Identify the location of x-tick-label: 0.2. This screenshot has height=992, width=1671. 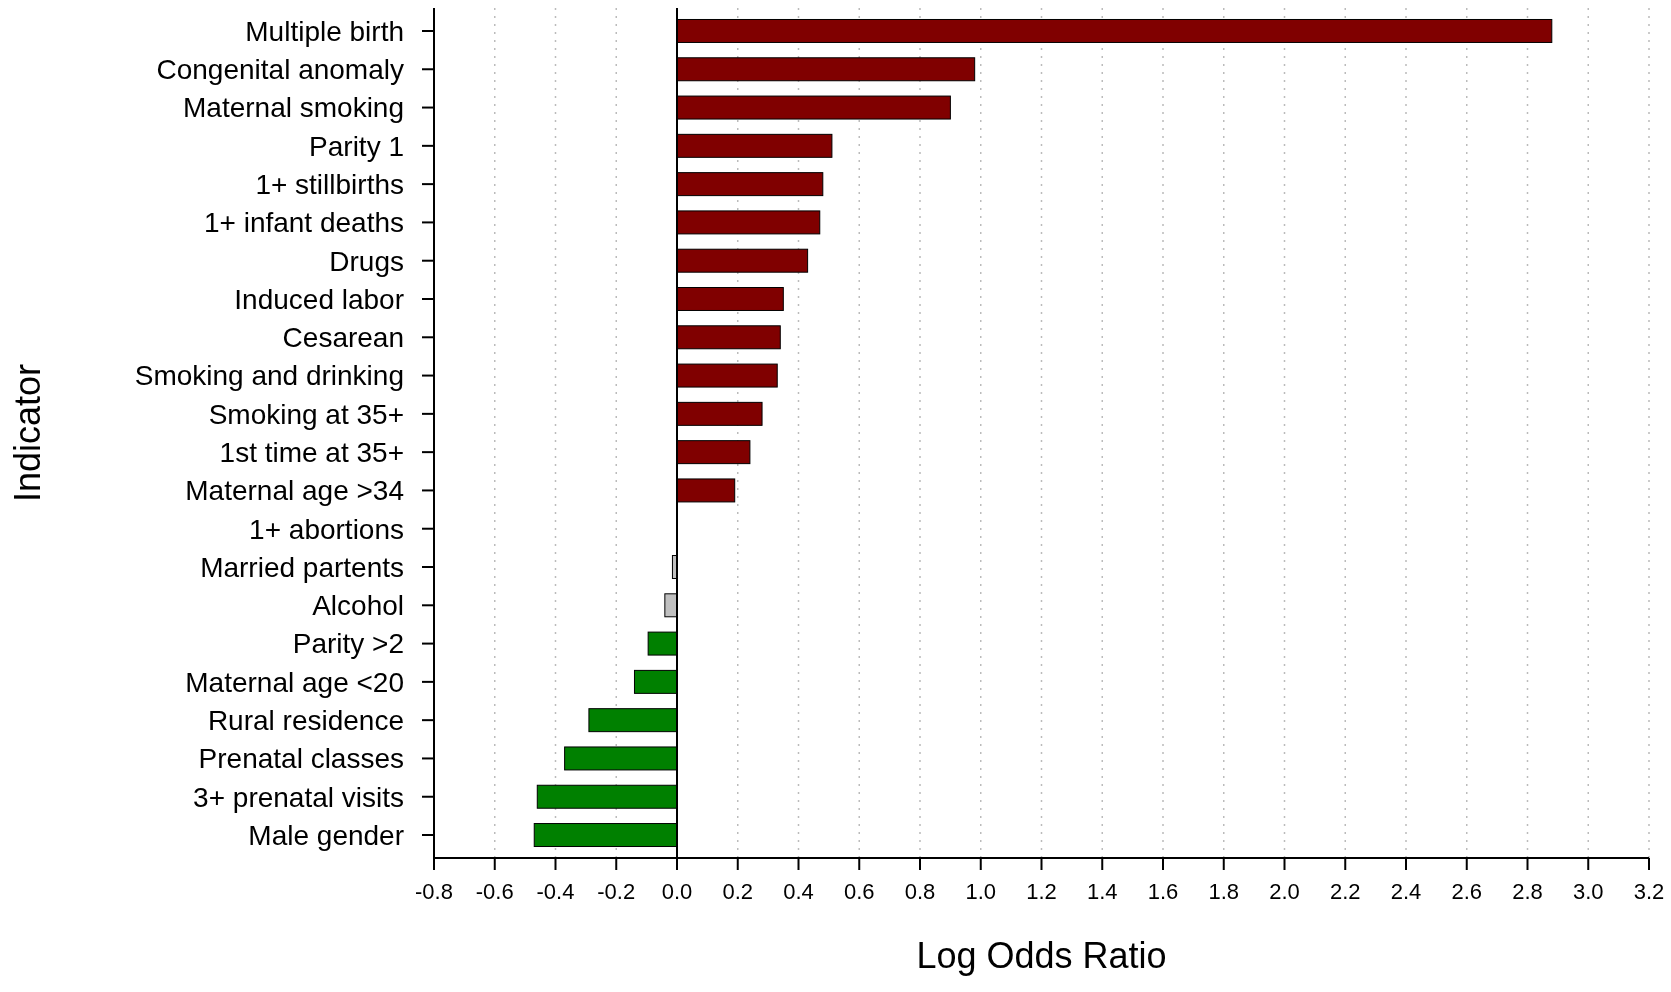
(738, 891).